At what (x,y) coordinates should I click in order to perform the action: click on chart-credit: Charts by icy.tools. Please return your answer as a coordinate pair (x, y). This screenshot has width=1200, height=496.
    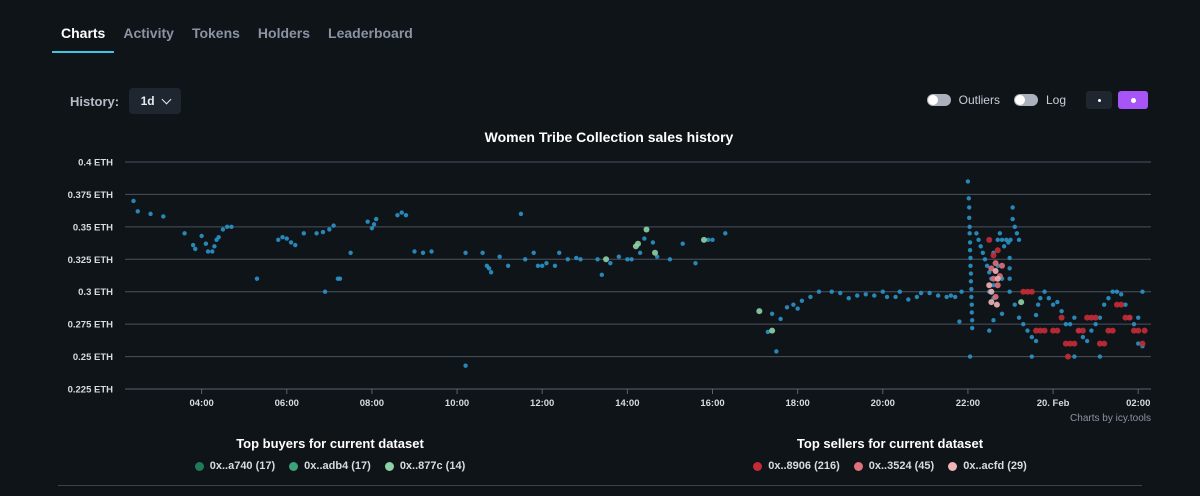
    Looking at the image, I should click on (1110, 418).